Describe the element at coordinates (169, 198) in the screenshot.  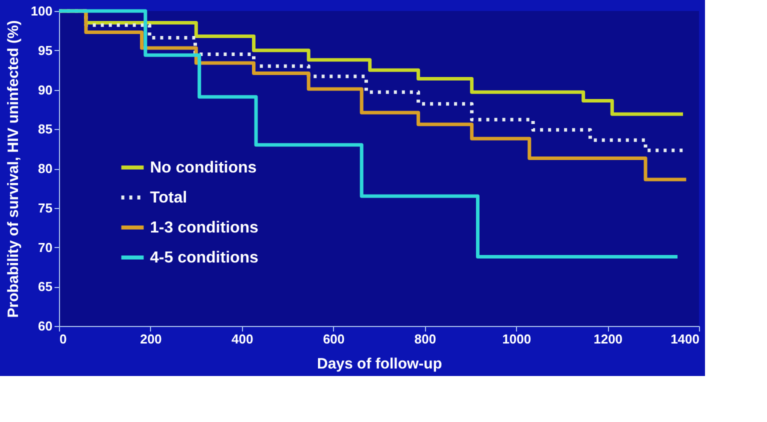
I see `legend-label: Total` at that location.